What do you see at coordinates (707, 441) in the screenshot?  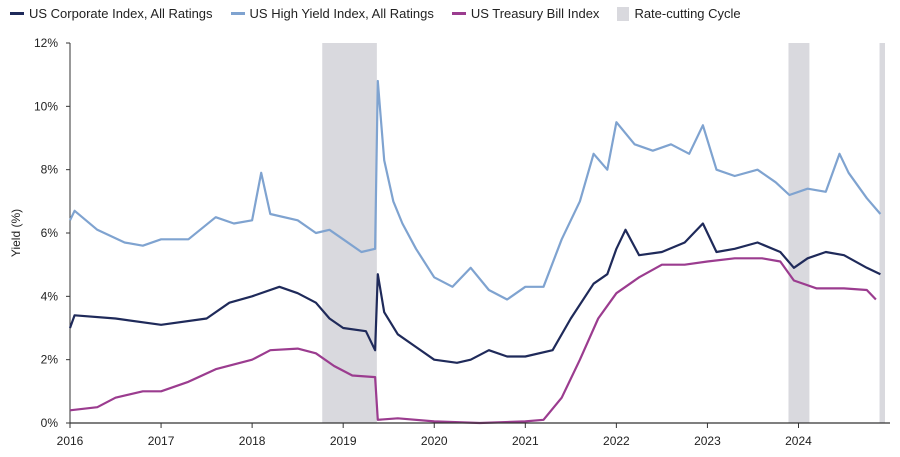 I see `x-tick-label: 2023` at bounding box center [707, 441].